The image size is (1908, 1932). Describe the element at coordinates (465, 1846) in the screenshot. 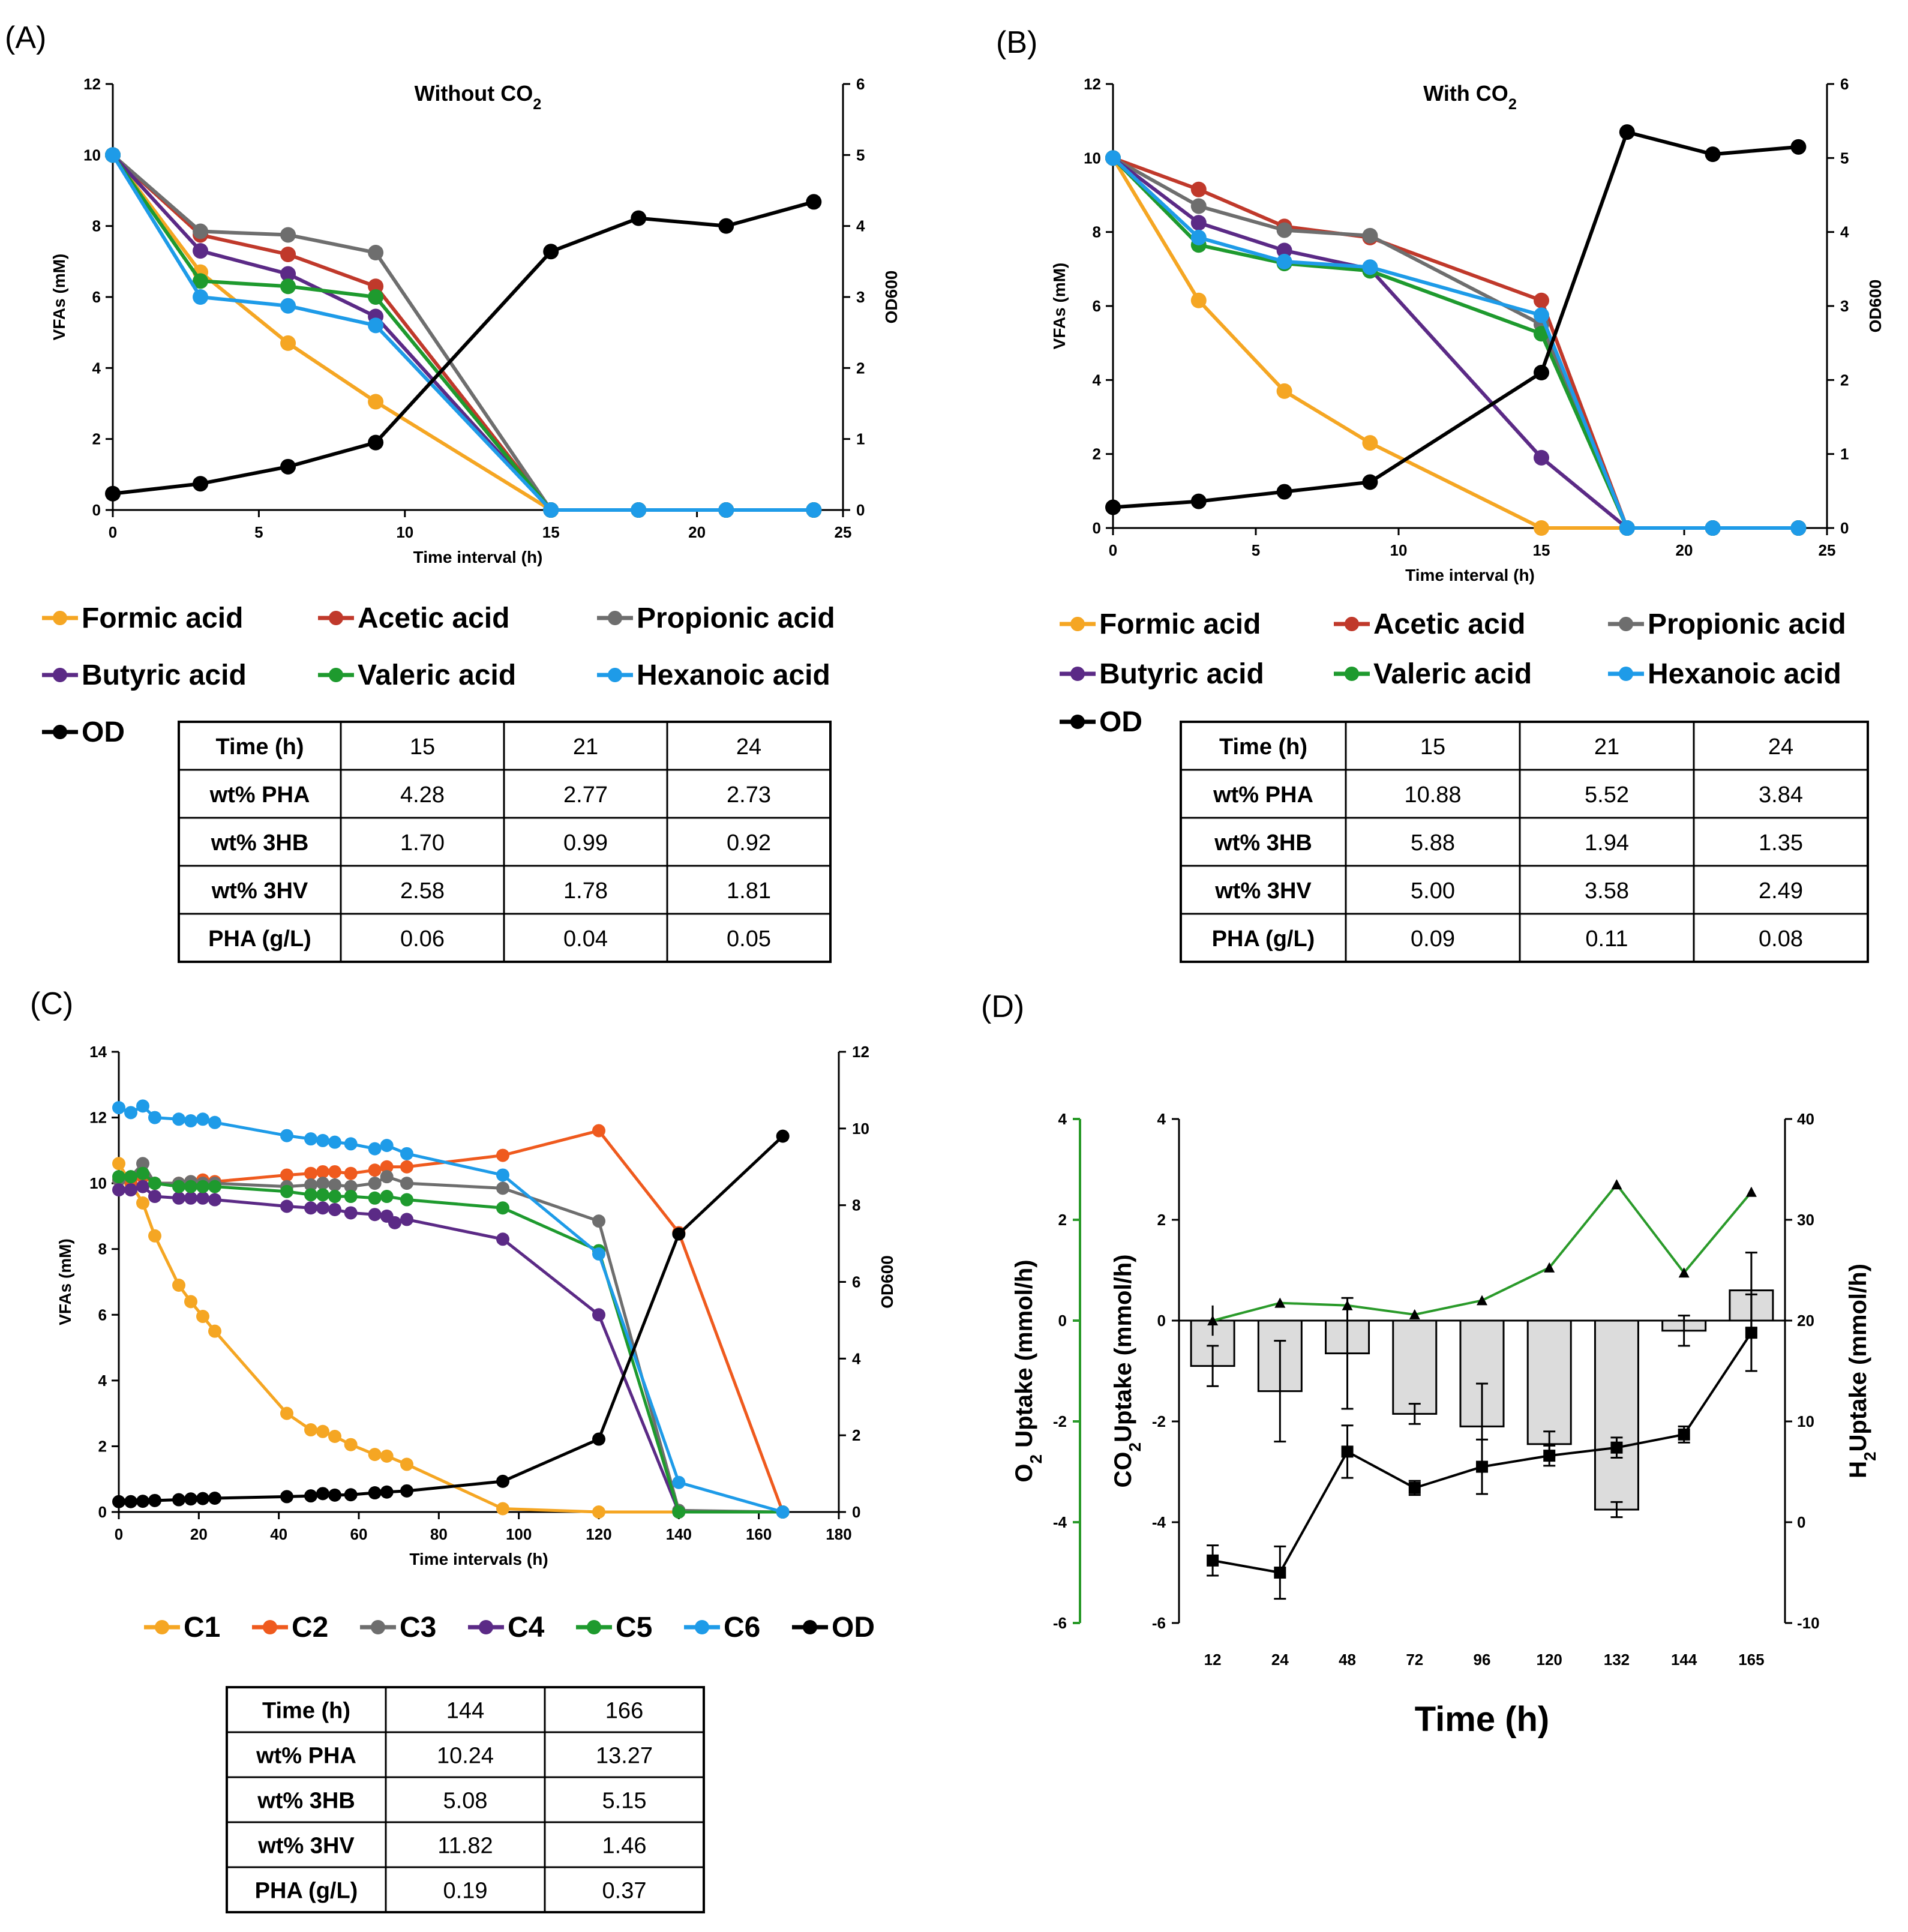

I see `table-cell: 11.82` at that location.